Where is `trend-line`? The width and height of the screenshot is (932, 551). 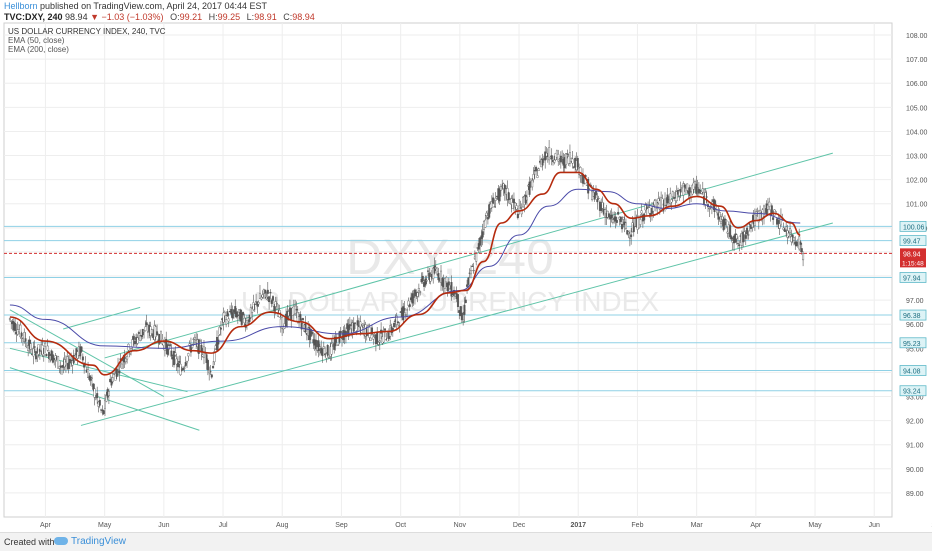
trend-line is located at coordinates (104, 399).